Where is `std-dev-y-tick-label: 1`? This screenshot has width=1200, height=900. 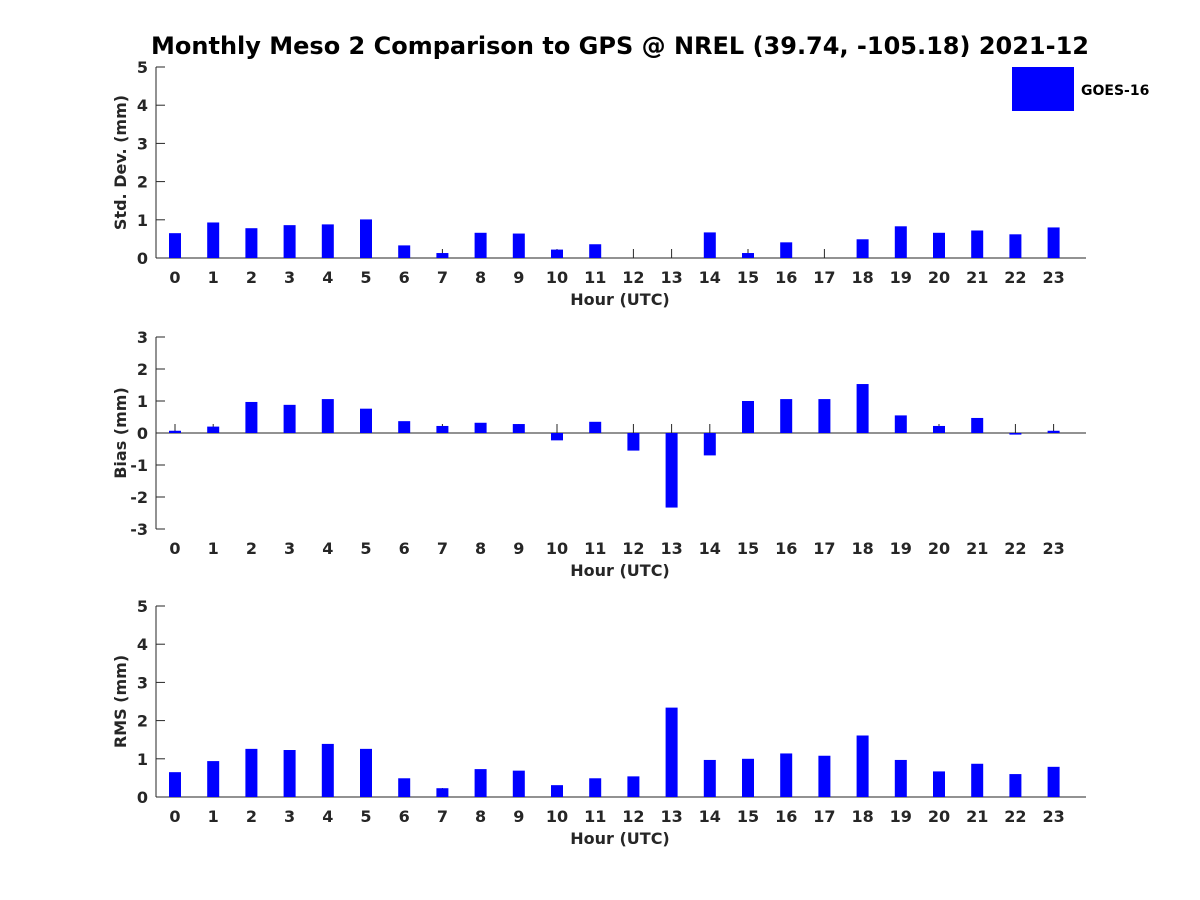 std-dev-y-tick-label: 1 is located at coordinates (142, 220).